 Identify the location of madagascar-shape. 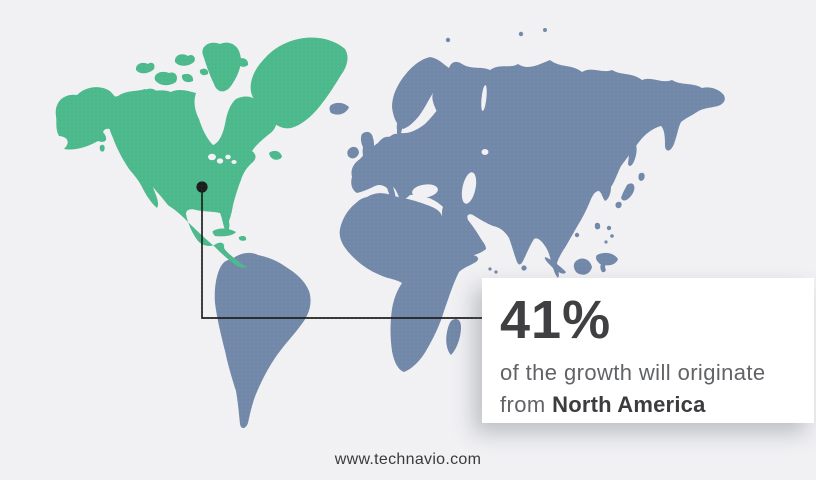
(453, 337).